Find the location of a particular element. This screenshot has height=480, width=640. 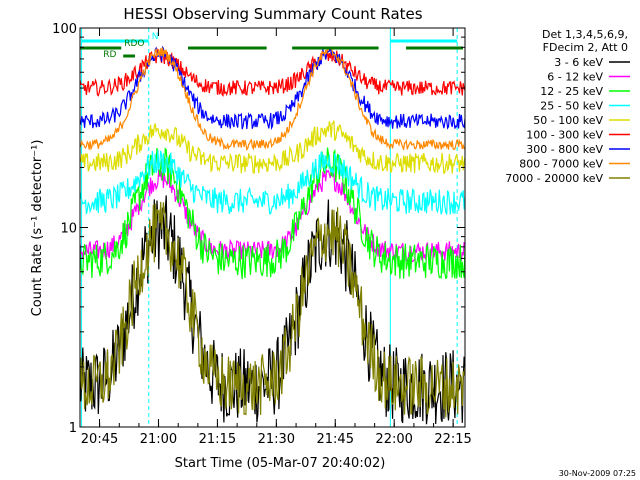

flag-label-2: RD is located at coordinates (109, 55).